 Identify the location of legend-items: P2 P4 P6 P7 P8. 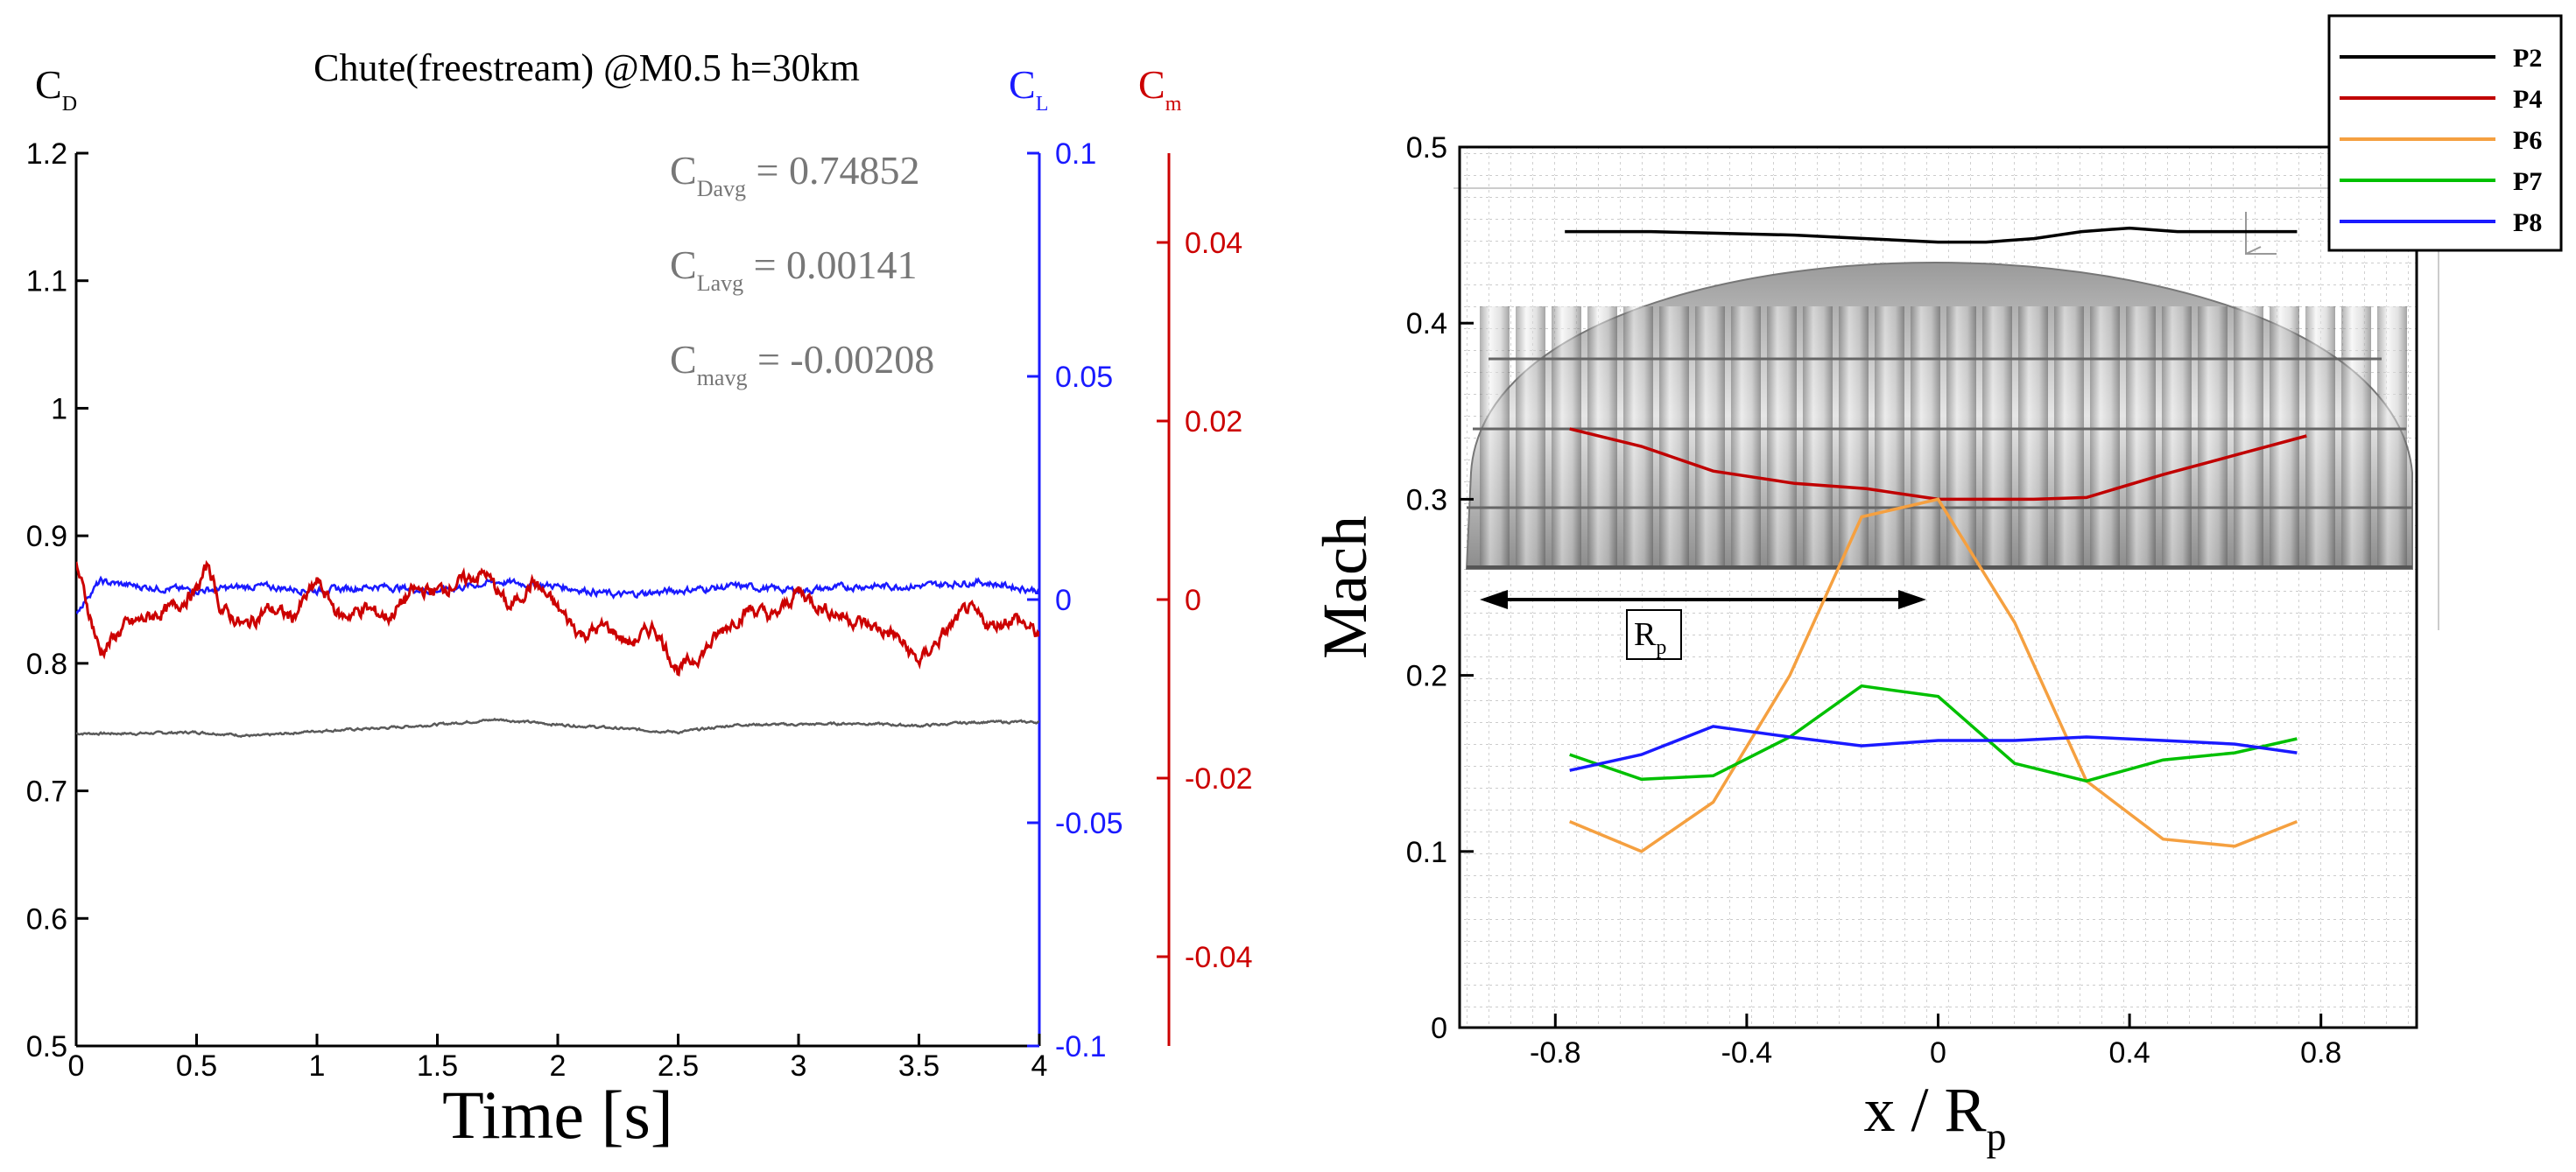
(2441, 140).